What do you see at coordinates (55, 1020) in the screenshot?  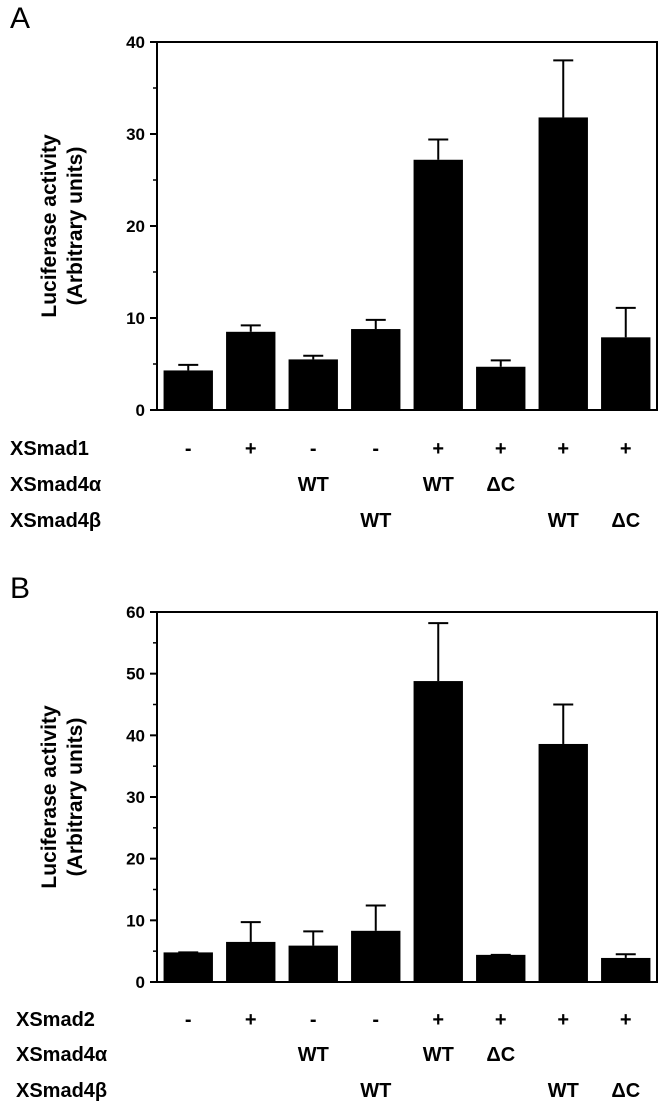 I see `panel-b-condition-row-label: XSmad2` at bounding box center [55, 1020].